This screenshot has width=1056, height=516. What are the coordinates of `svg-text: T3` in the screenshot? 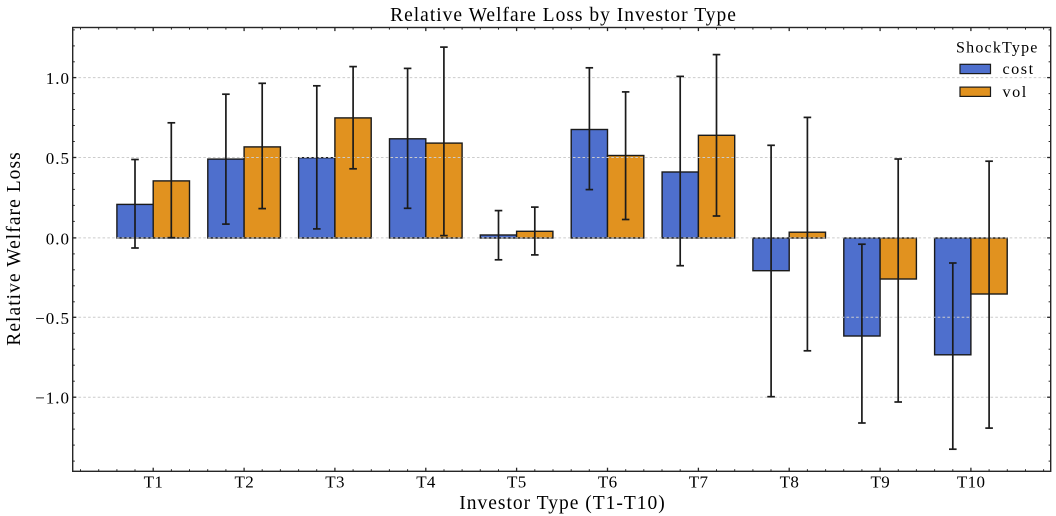 It's located at (335, 482).